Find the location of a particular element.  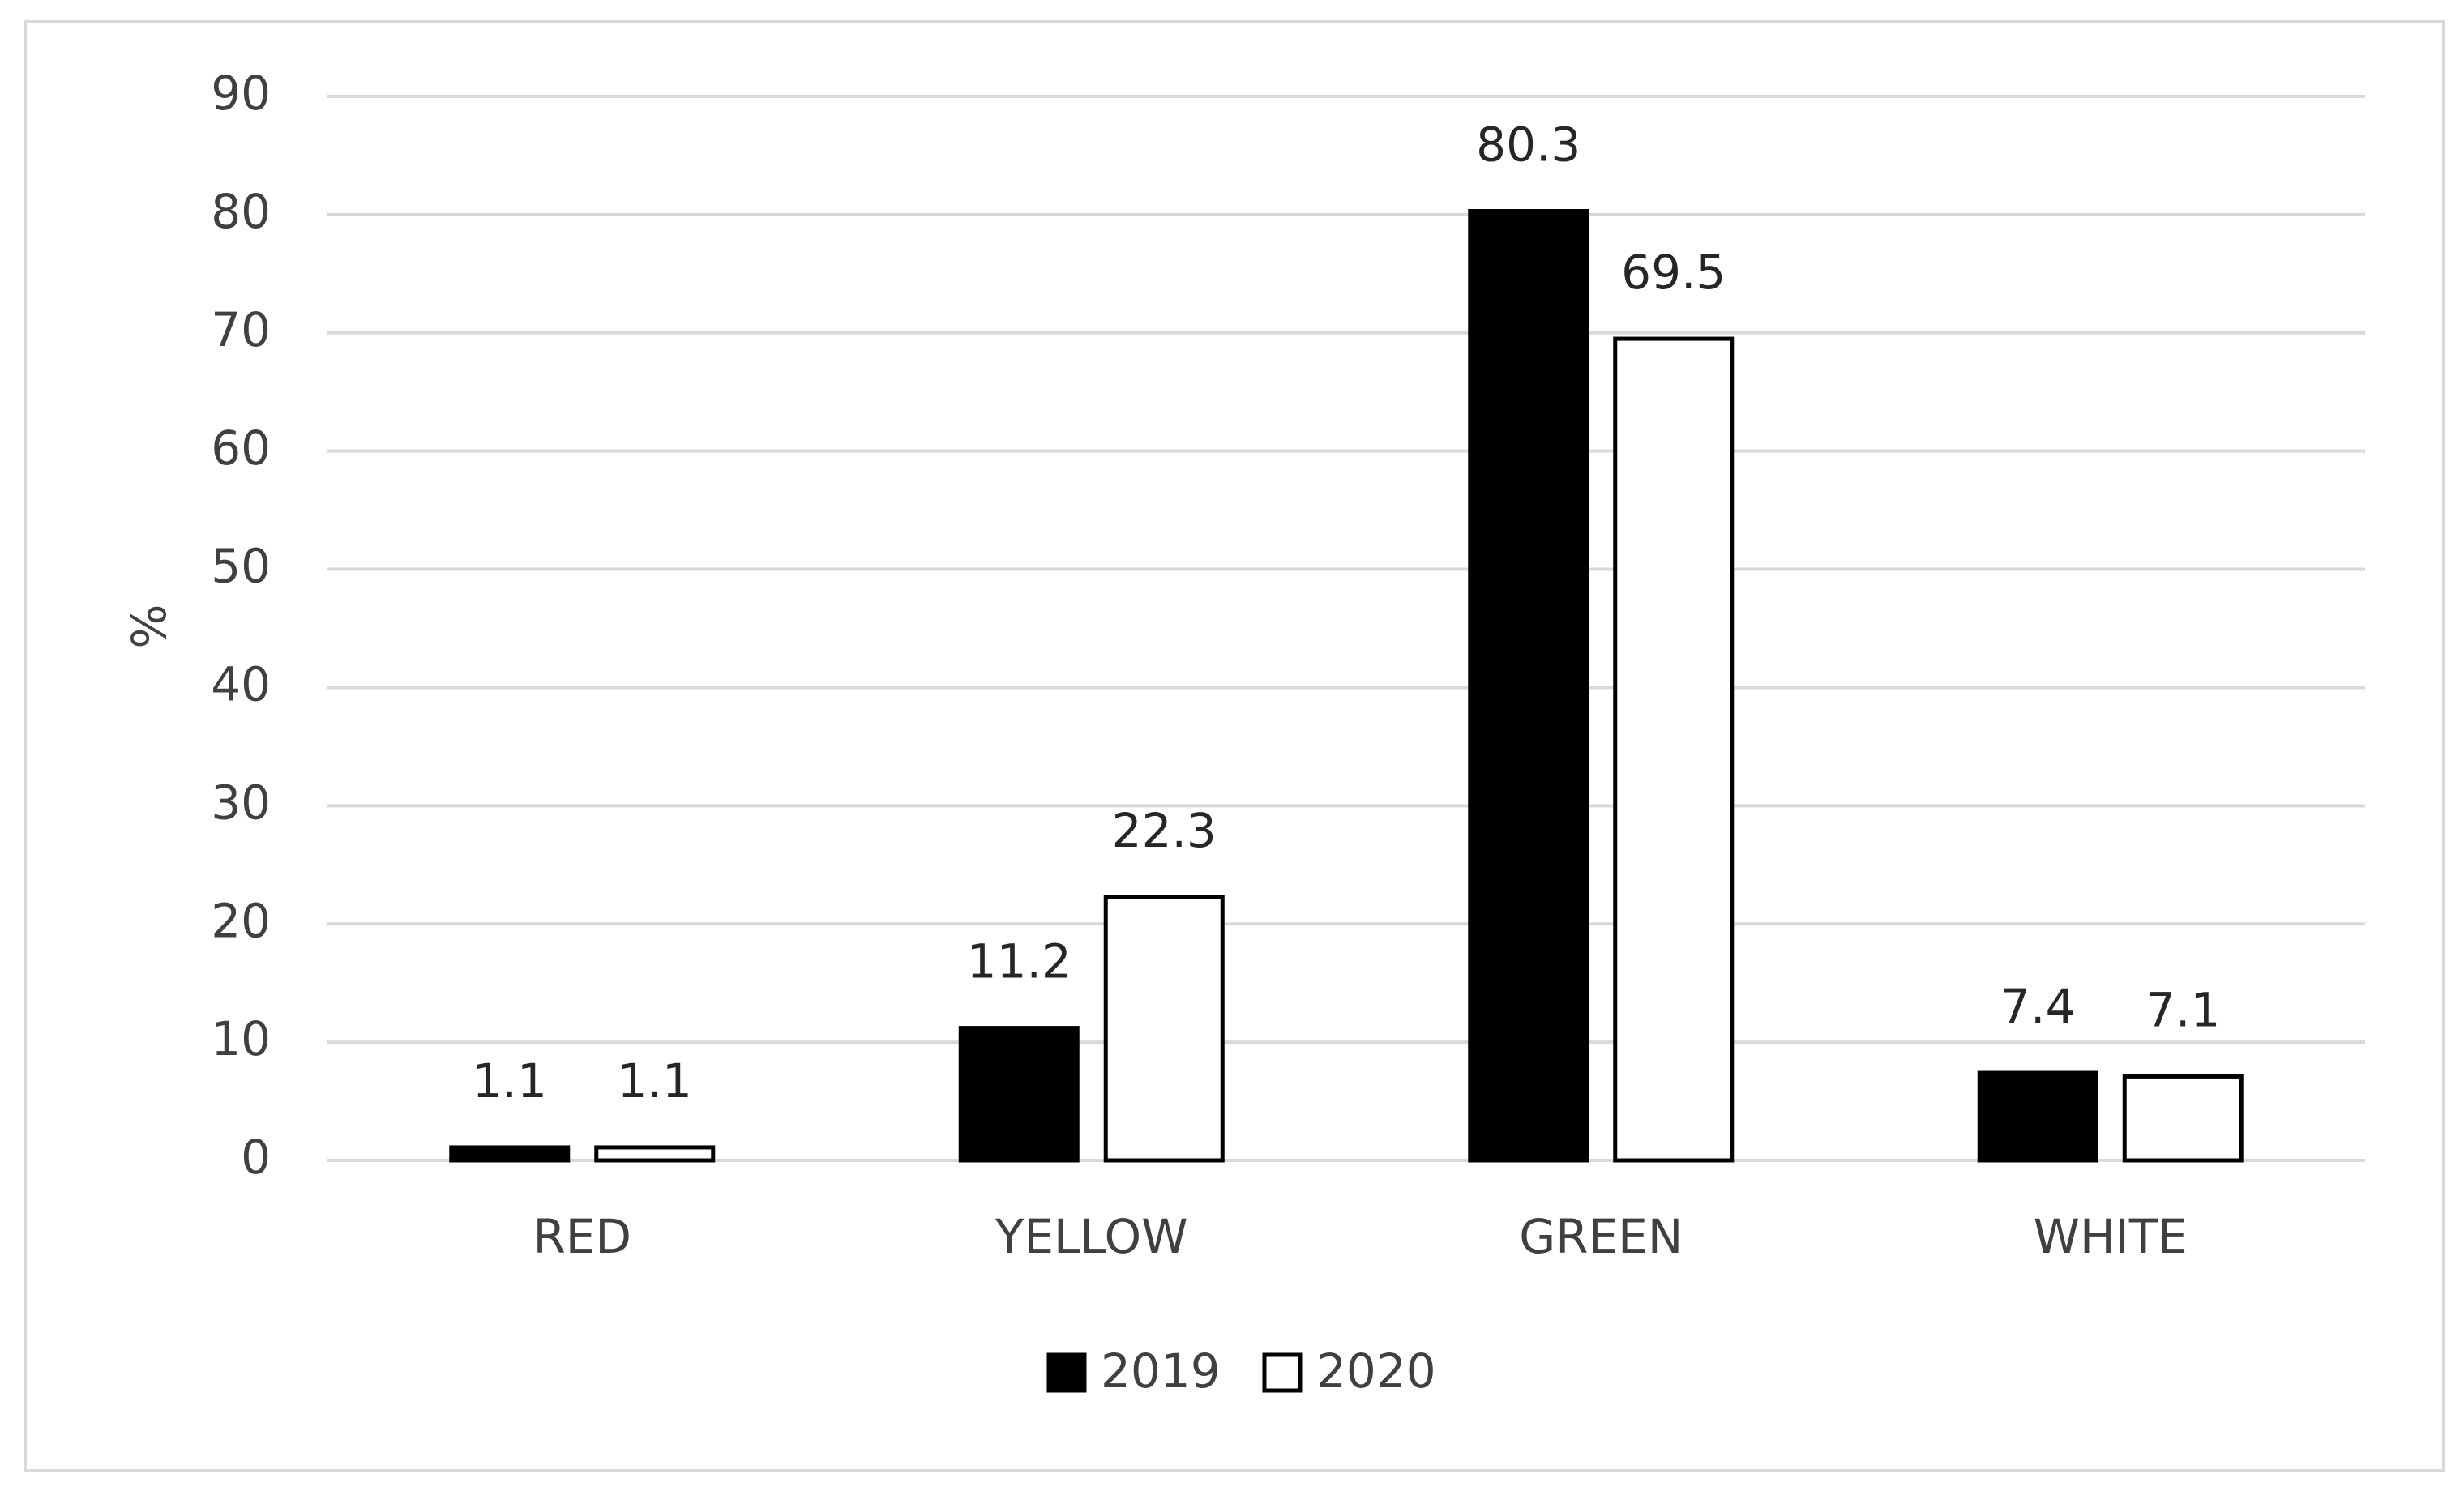

data-label: 7.1 is located at coordinates (2182, 1010).